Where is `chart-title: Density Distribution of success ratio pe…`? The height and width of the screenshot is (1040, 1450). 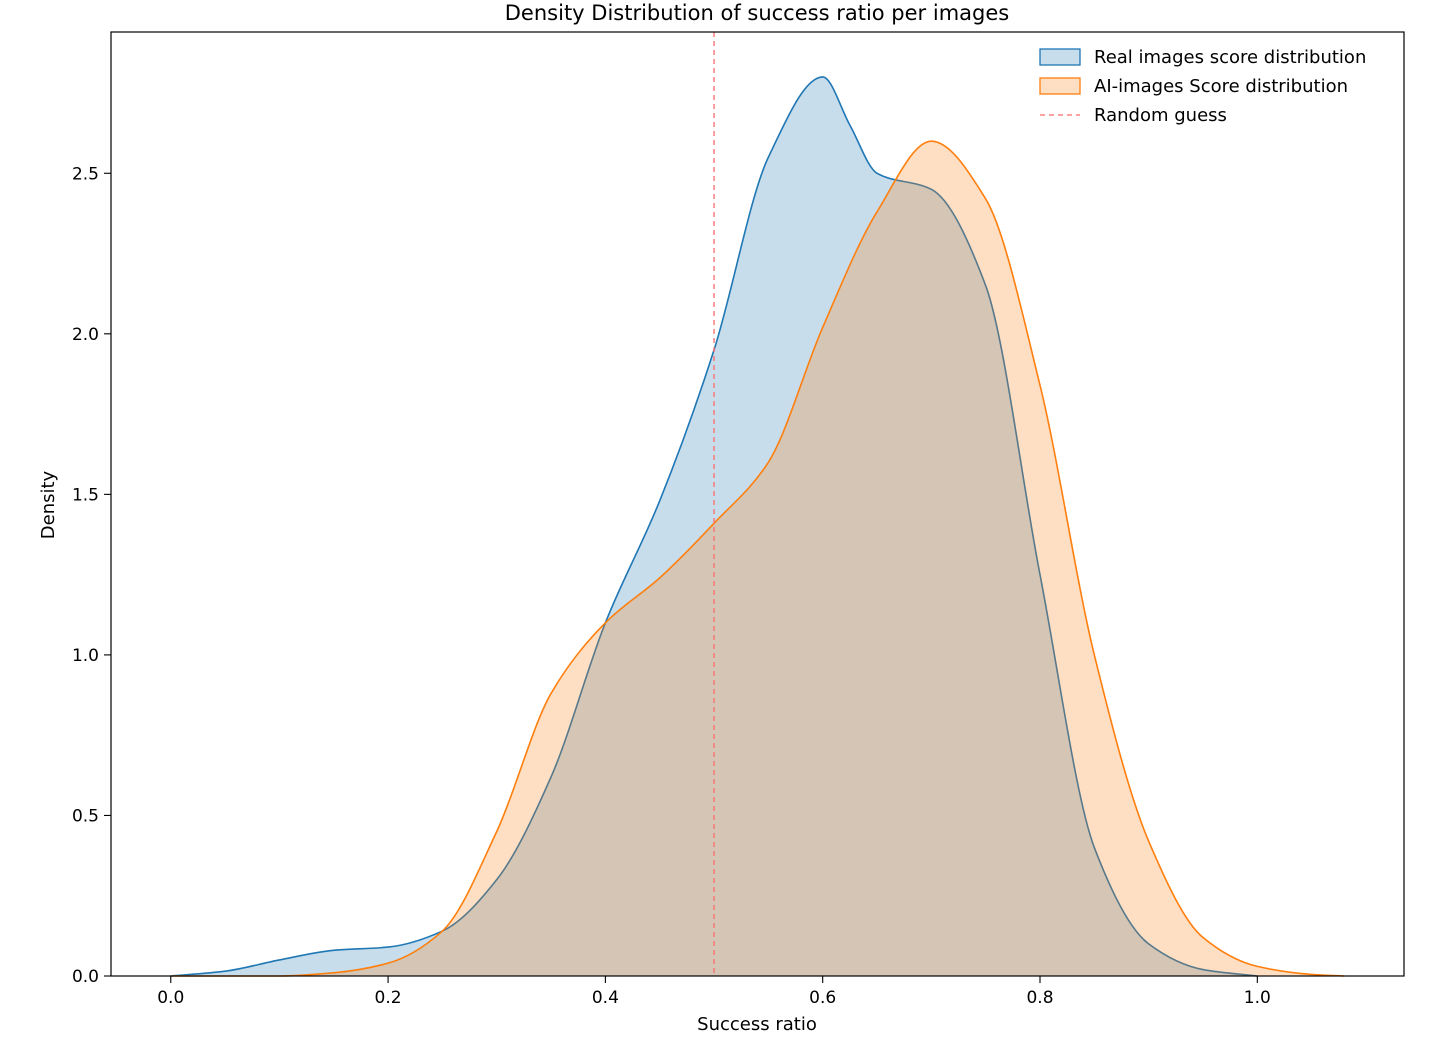 chart-title: Density Distribution of success ratio pe… is located at coordinates (757, 13).